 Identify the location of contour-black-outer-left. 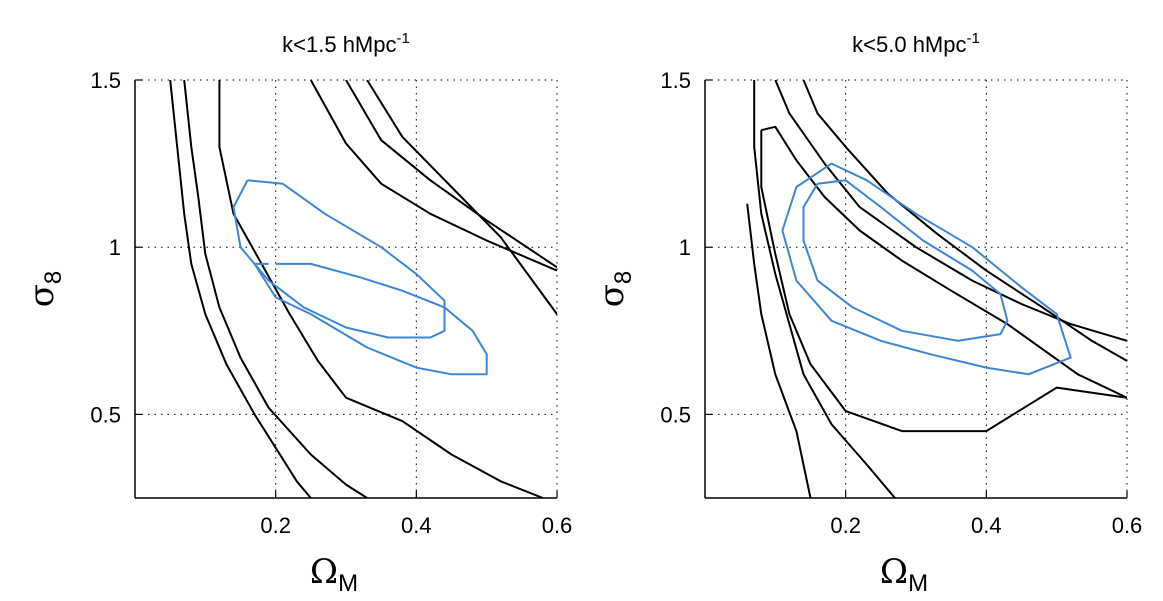
(240, 289).